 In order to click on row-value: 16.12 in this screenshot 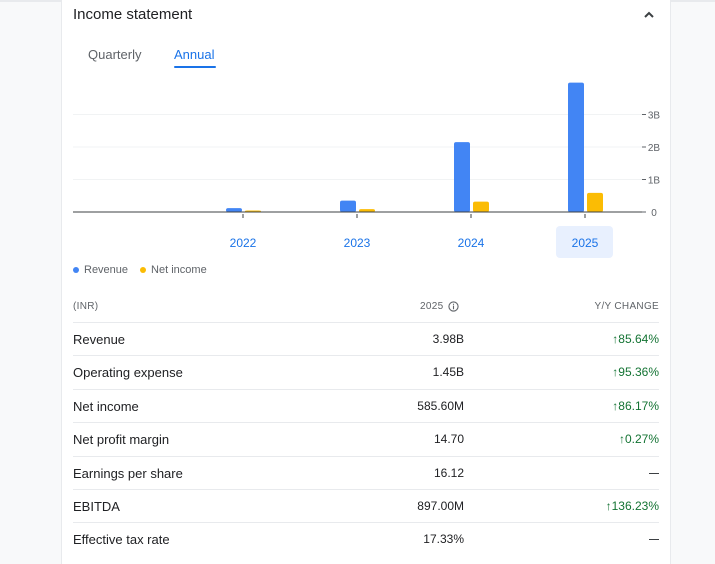, I will do `click(448, 472)`.